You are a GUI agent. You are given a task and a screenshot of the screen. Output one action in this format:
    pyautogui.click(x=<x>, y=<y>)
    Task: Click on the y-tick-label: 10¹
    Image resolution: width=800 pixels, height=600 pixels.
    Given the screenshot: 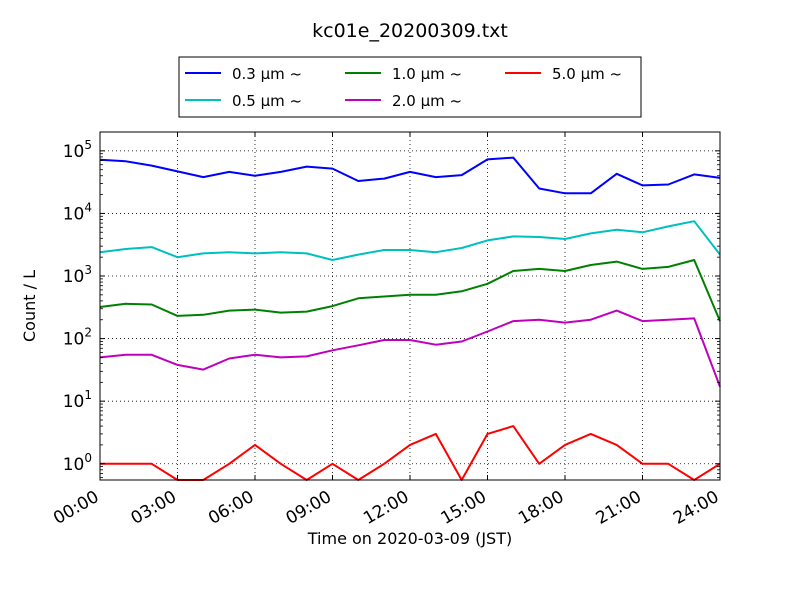 What is the action you would take?
    pyautogui.click(x=77, y=400)
    